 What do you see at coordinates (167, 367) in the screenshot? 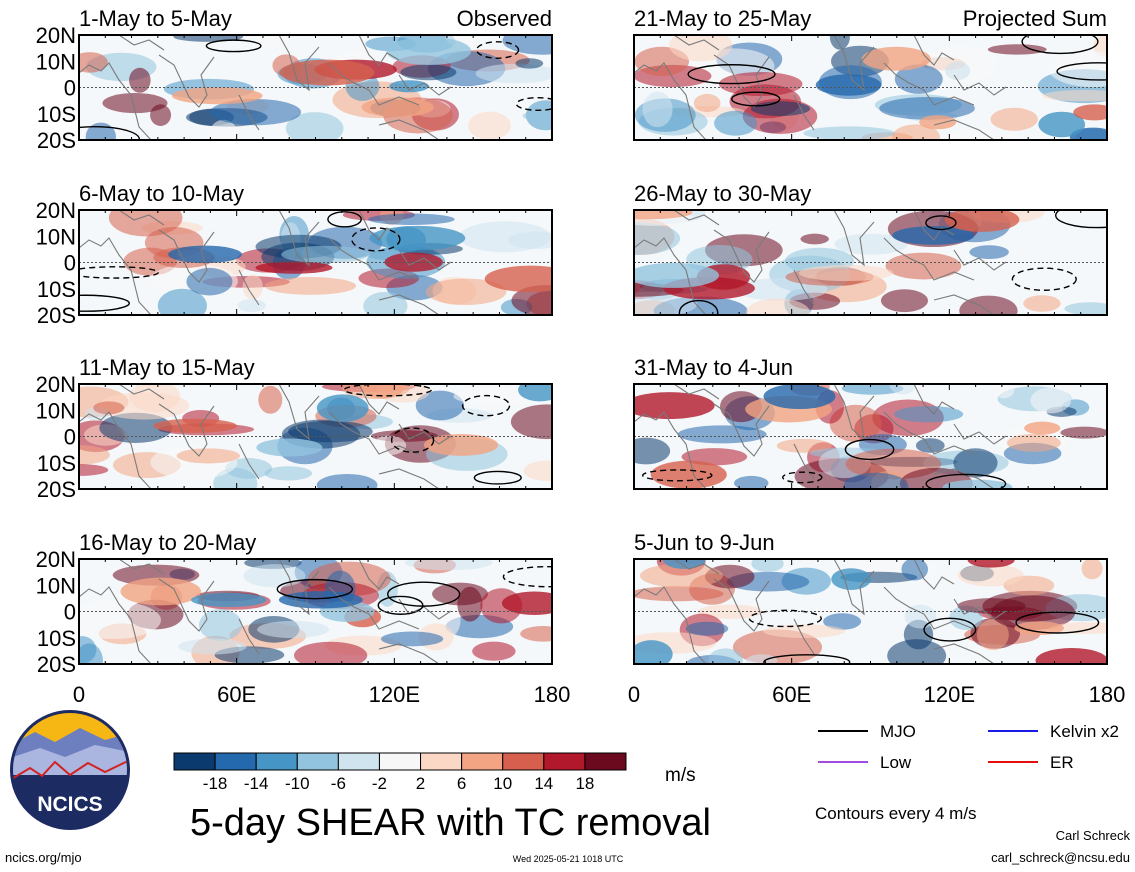
I see `panel-period-label: 11-May to 15-May` at bounding box center [167, 367].